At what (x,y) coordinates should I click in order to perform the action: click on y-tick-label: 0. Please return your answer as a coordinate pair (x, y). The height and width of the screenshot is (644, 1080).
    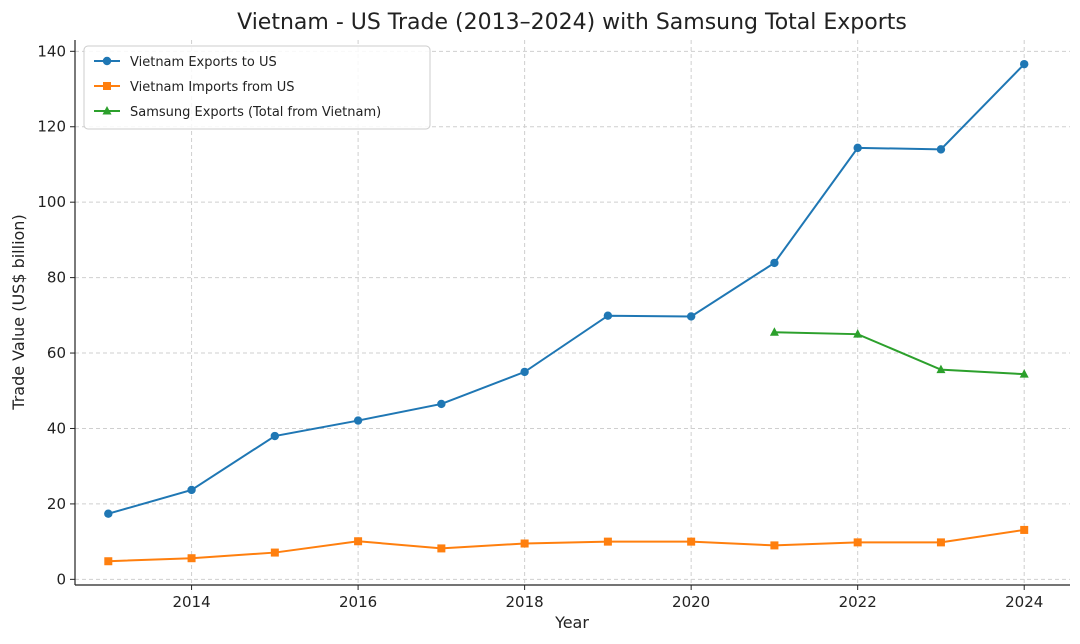
    Looking at the image, I should click on (61, 579).